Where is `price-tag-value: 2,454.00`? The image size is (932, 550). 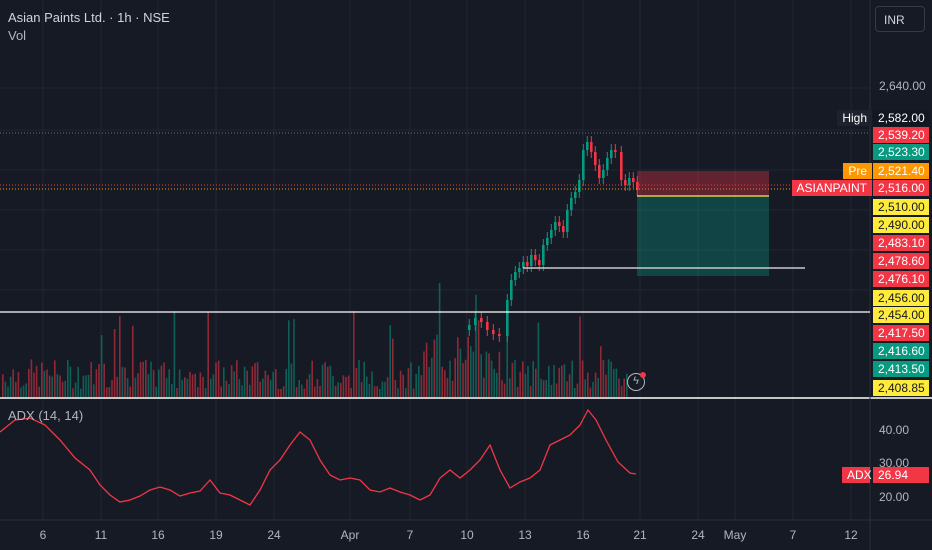
price-tag-value: 2,454.00 is located at coordinates (901, 315).